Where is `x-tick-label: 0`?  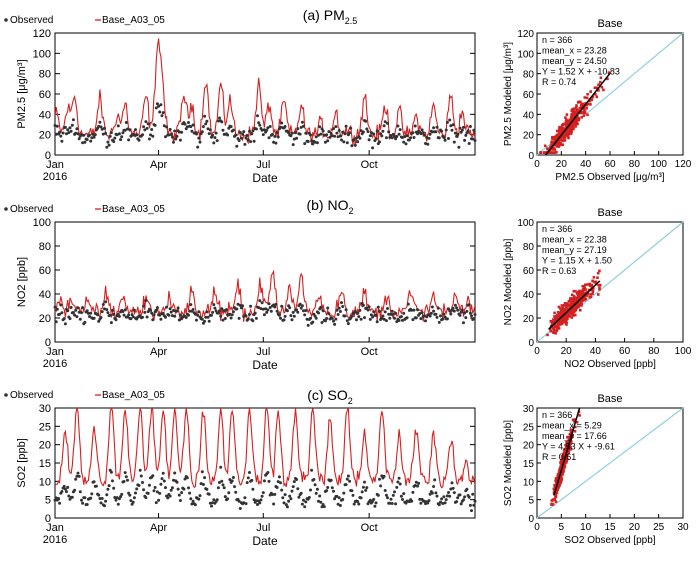 x-tick-label: 0 is located at coordinates (537, 164).